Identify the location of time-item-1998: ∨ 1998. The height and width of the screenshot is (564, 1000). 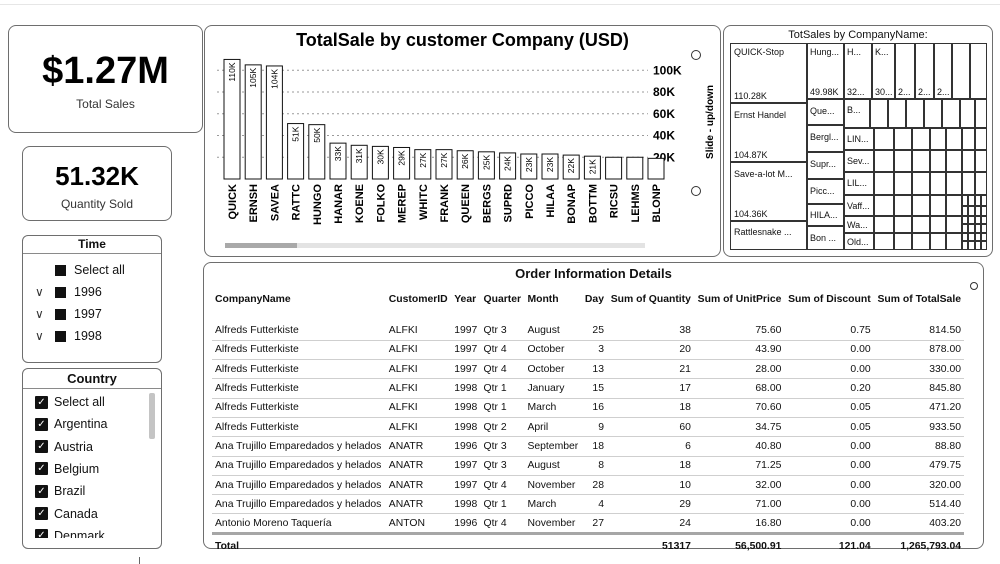
(68, 336).